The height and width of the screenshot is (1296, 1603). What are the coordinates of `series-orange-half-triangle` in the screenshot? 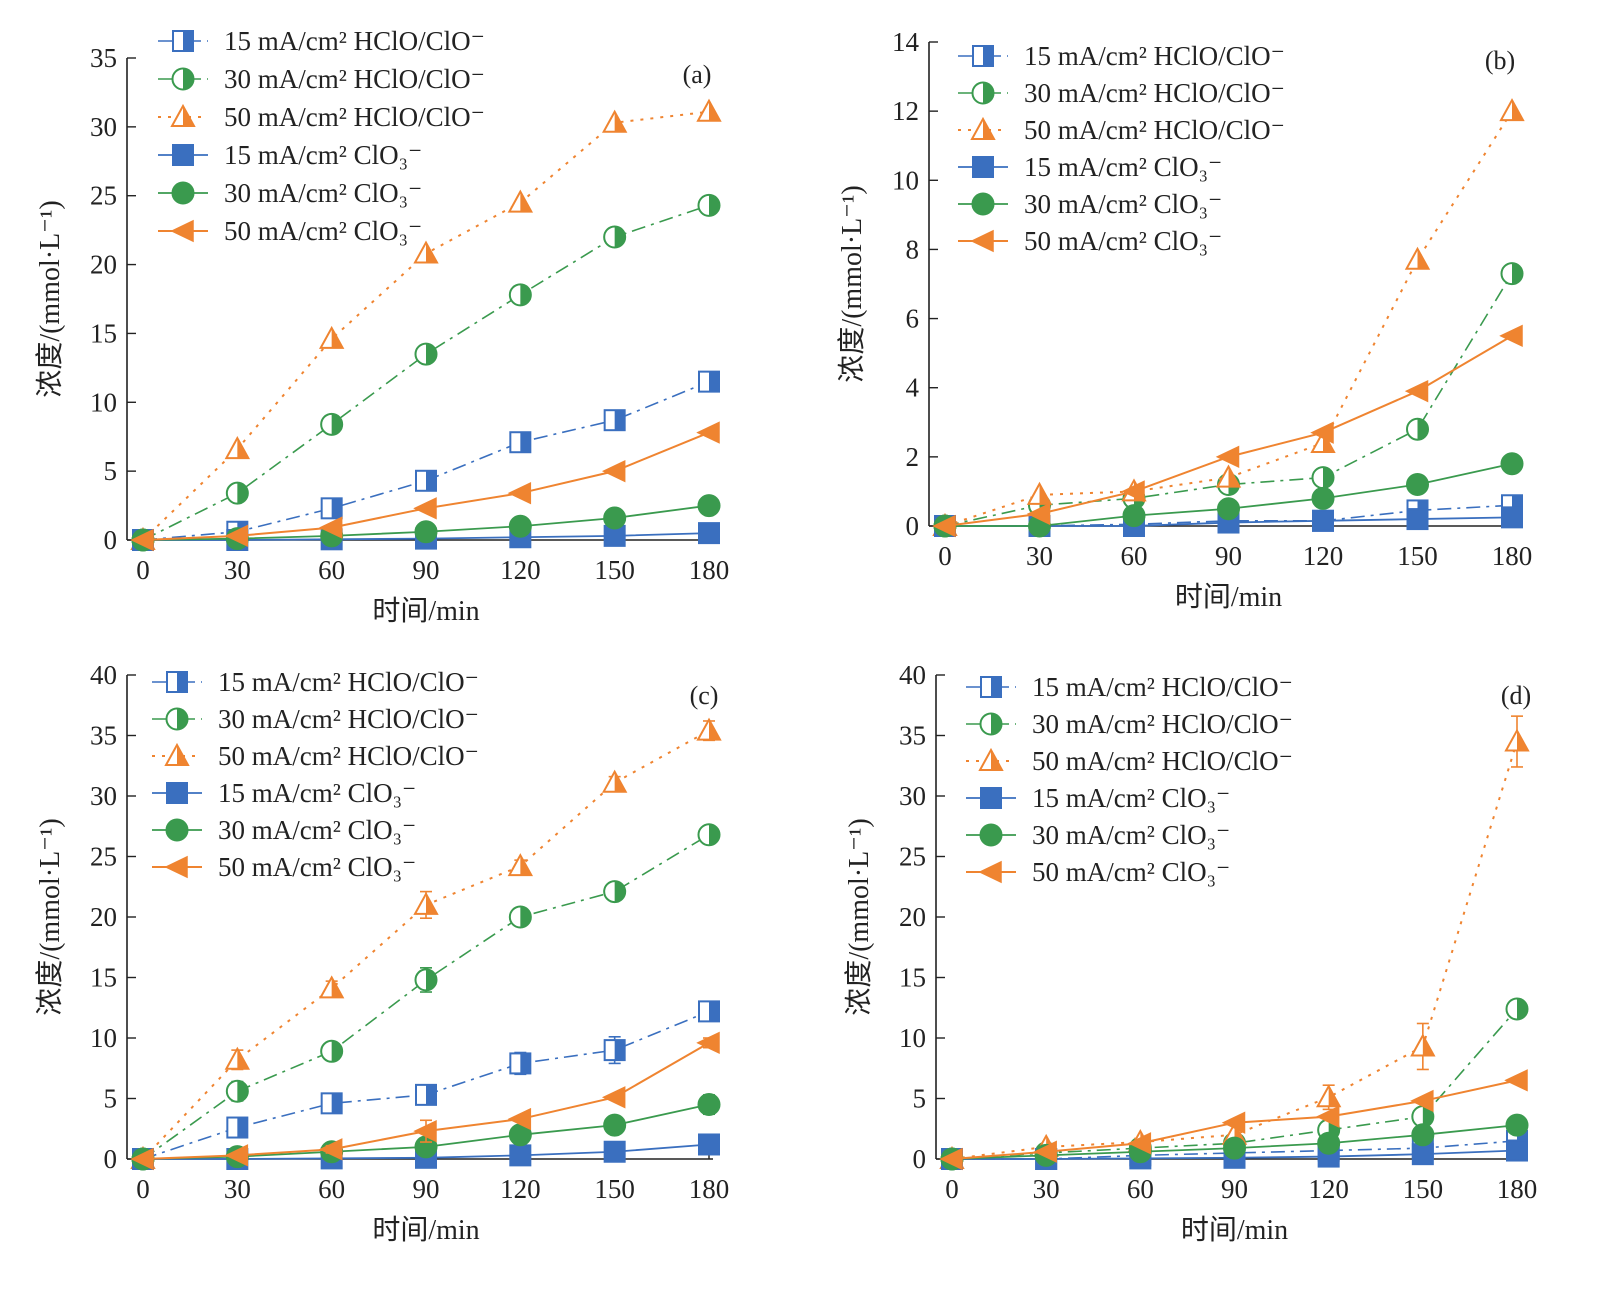 It's located at (1228, 317).